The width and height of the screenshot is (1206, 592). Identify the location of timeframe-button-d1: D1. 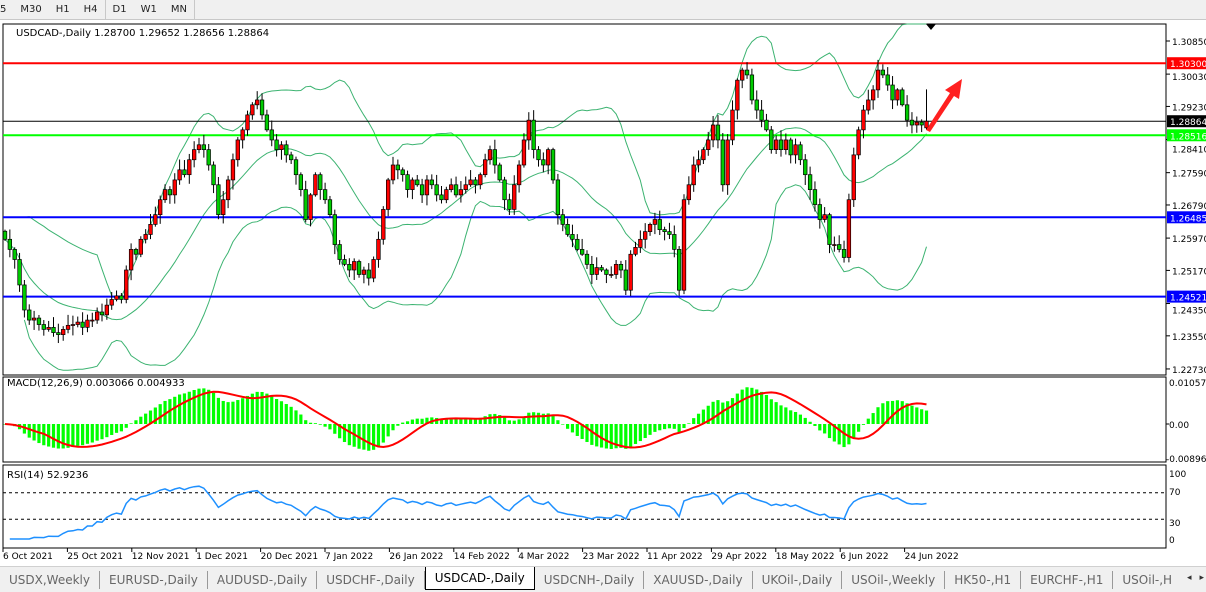
(119, 9).